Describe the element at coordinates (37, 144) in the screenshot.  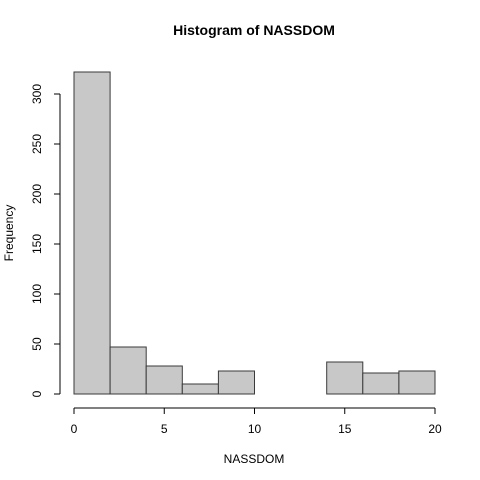
I see `y-tick-label: 250` at that location.